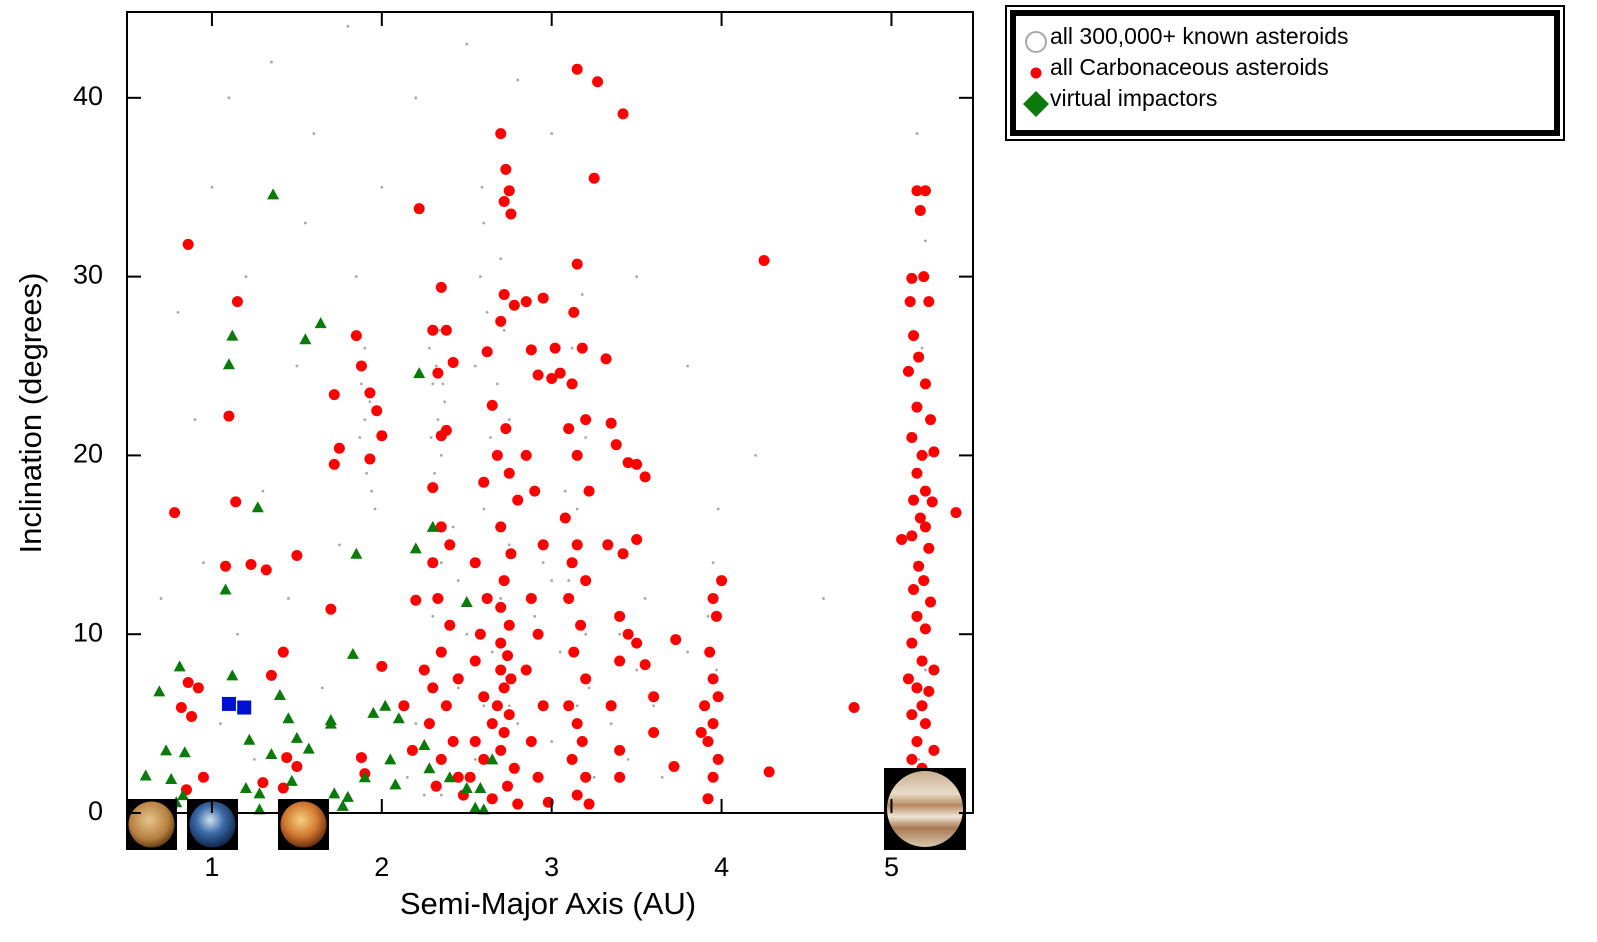 The height and width of the screenshot is (942, 1597). What do you see at coordinates (1036, 73) in the screenshot?
I see `legend-marker` at bounding box center [1036, 73].